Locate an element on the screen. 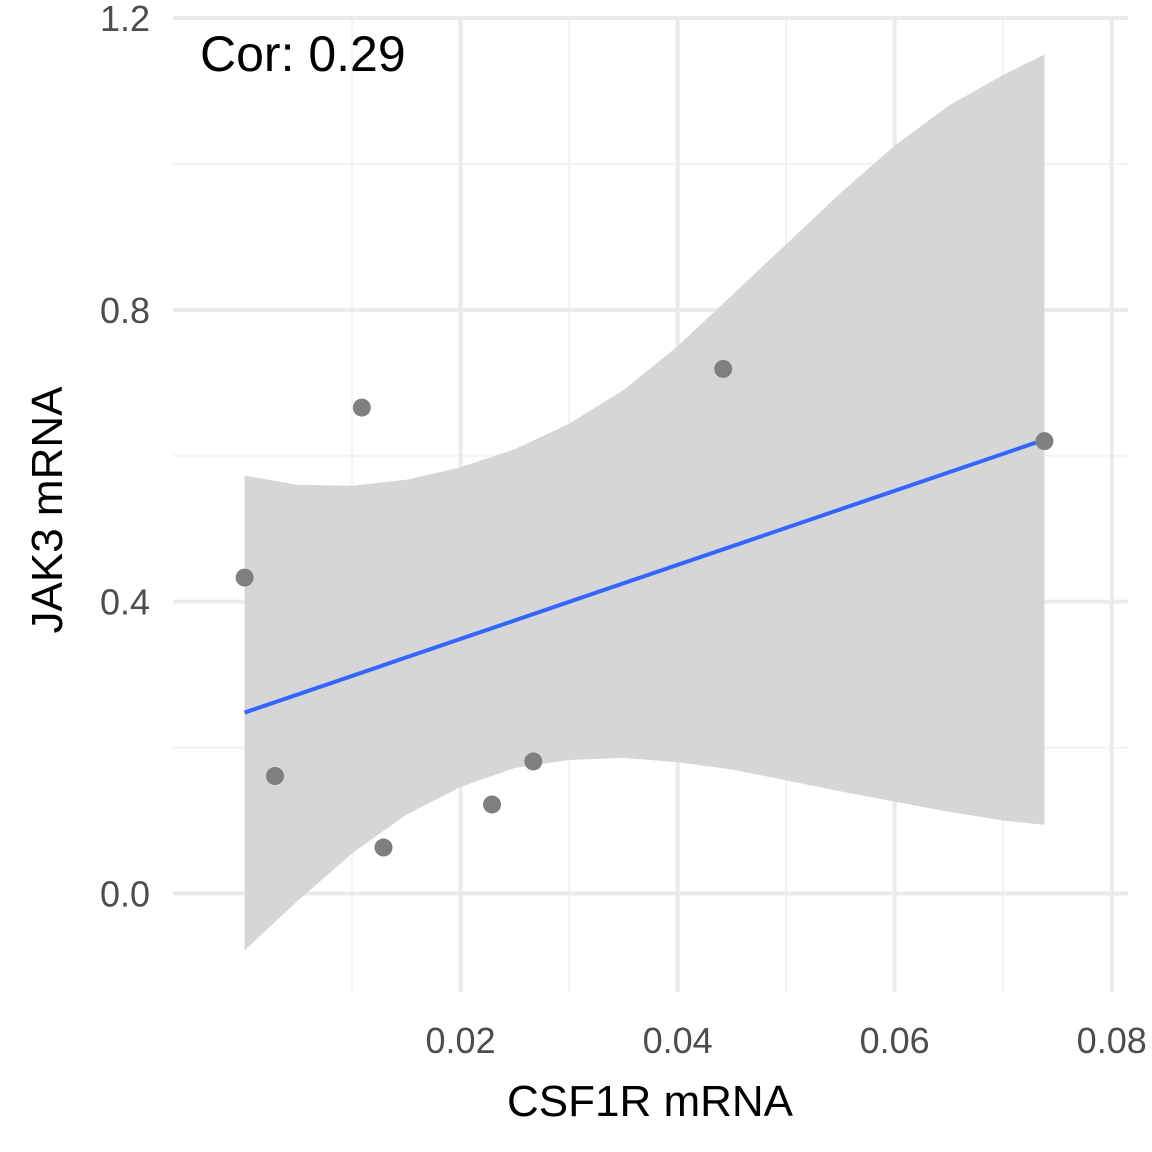  y-axis-title: JAK3 mRNA is located at coordinates (47, 510).